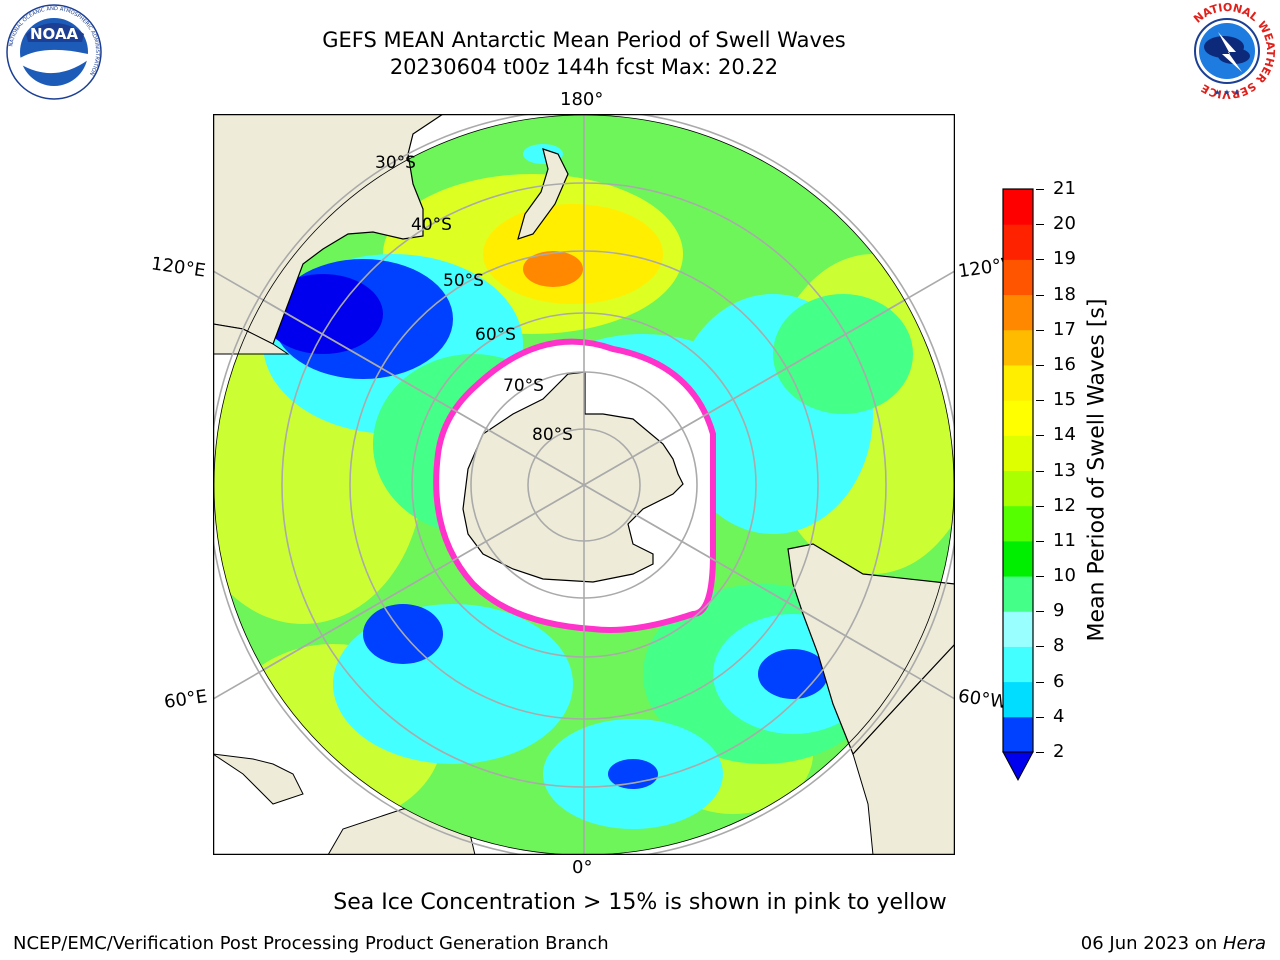  Describe the element at coordinates (582, 99) in the screenshot. I see `lon-label-180: 180°` at that location.